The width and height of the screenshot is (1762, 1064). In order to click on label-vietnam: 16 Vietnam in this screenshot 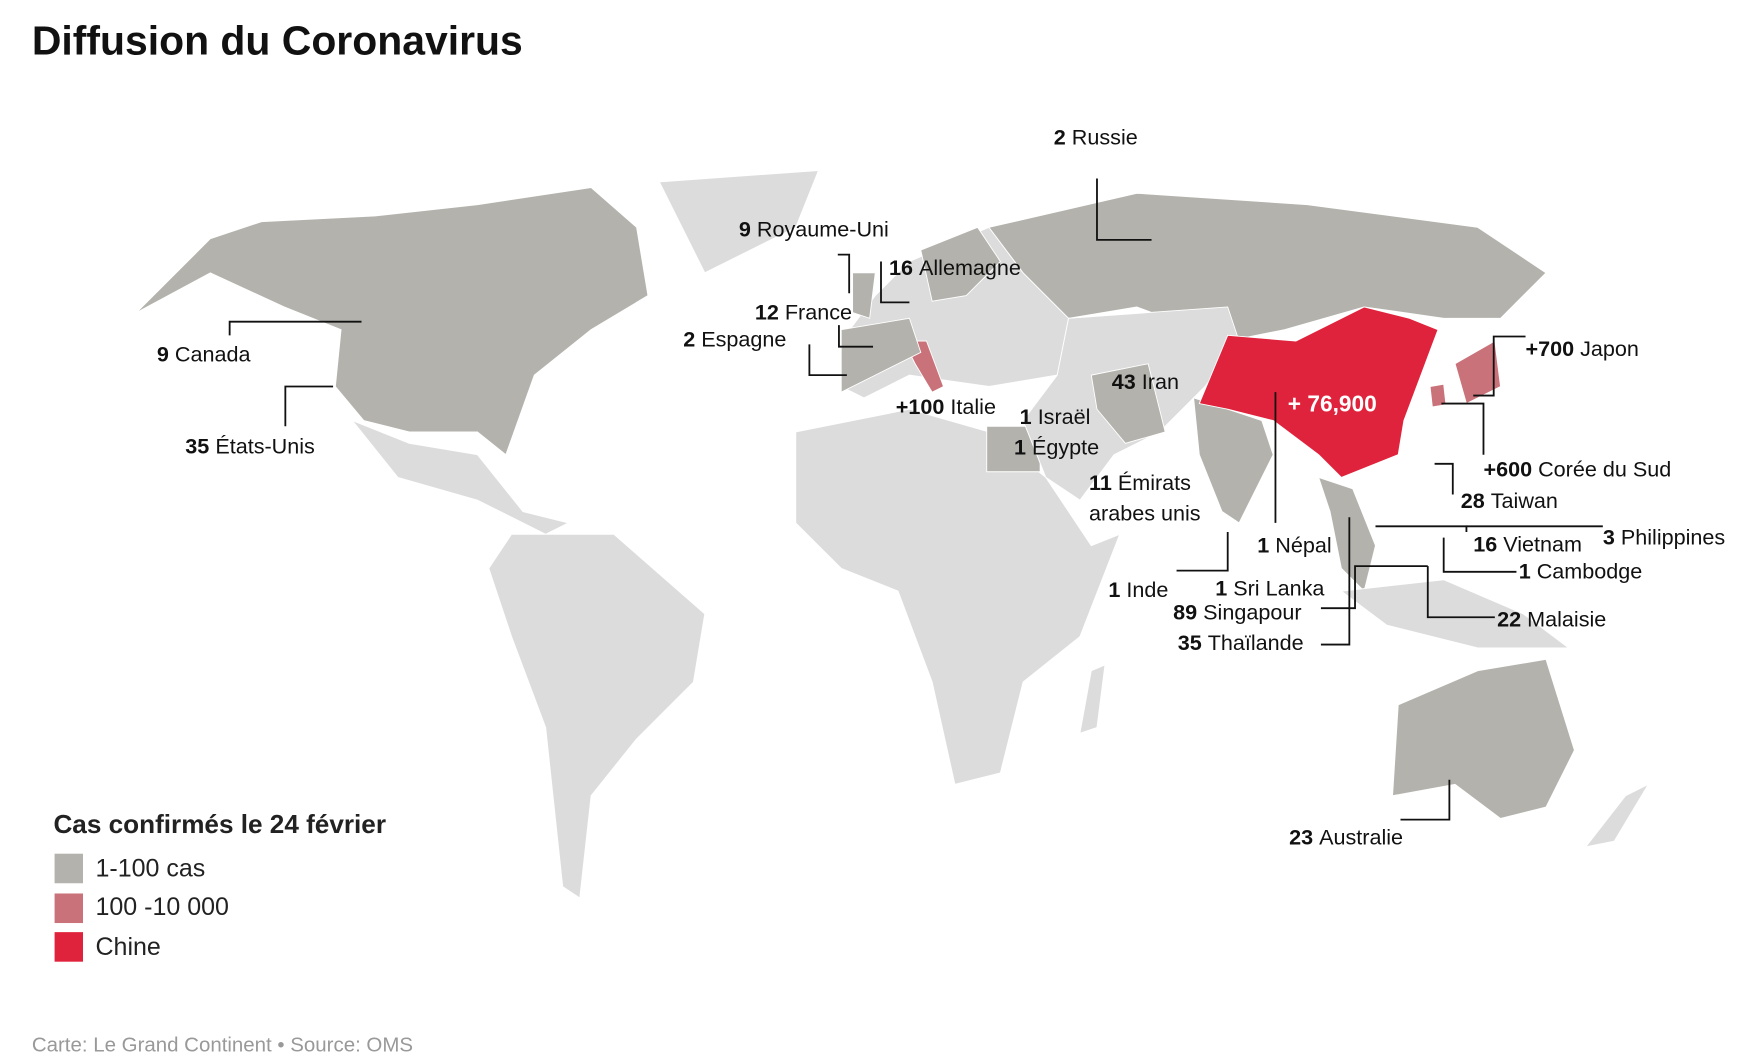, I will do `click(1527, 543)`.